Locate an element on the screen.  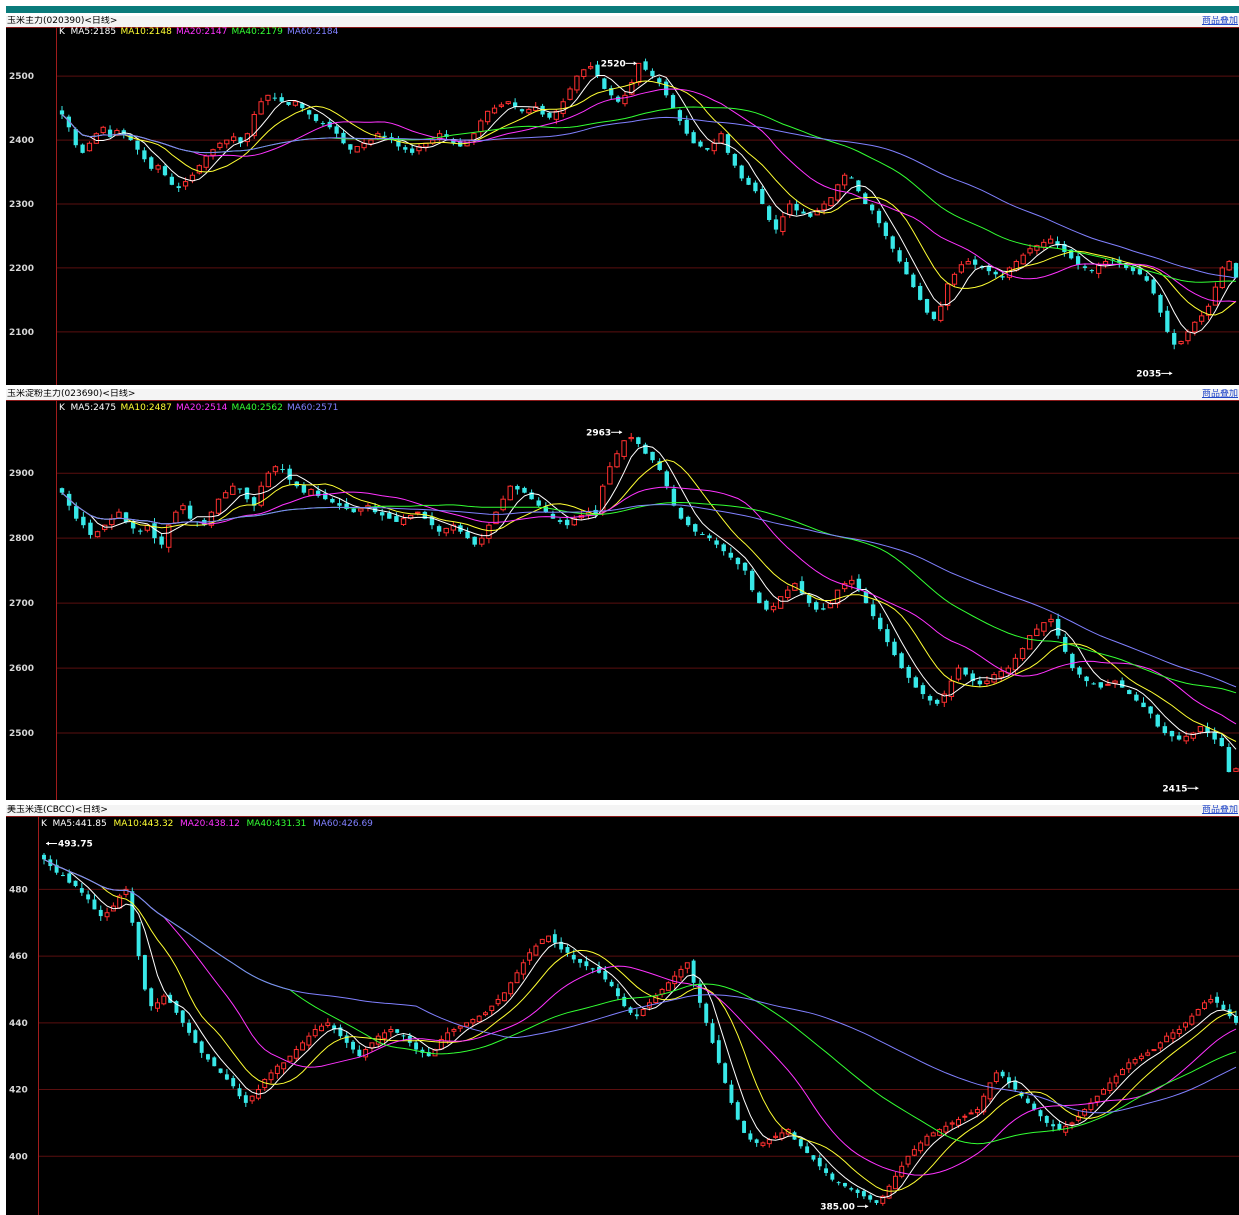
extreme-price-marker: 385.00 is located at coordinates (844, 1207).